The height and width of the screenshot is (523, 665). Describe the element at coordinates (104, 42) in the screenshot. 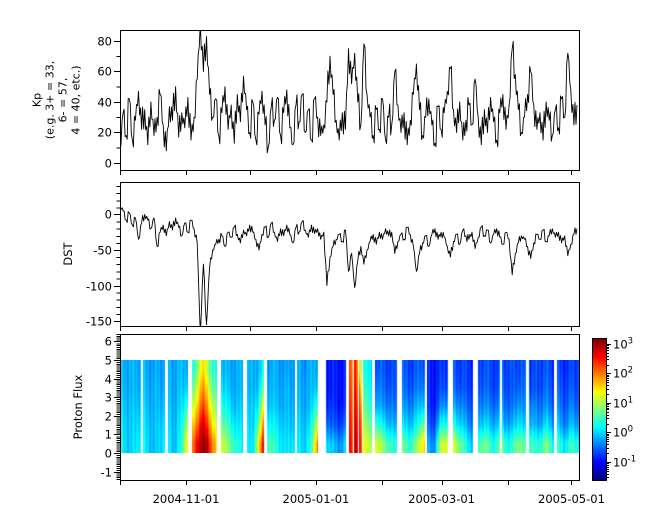

I see `kp-y-tick-label: 80` at that location.